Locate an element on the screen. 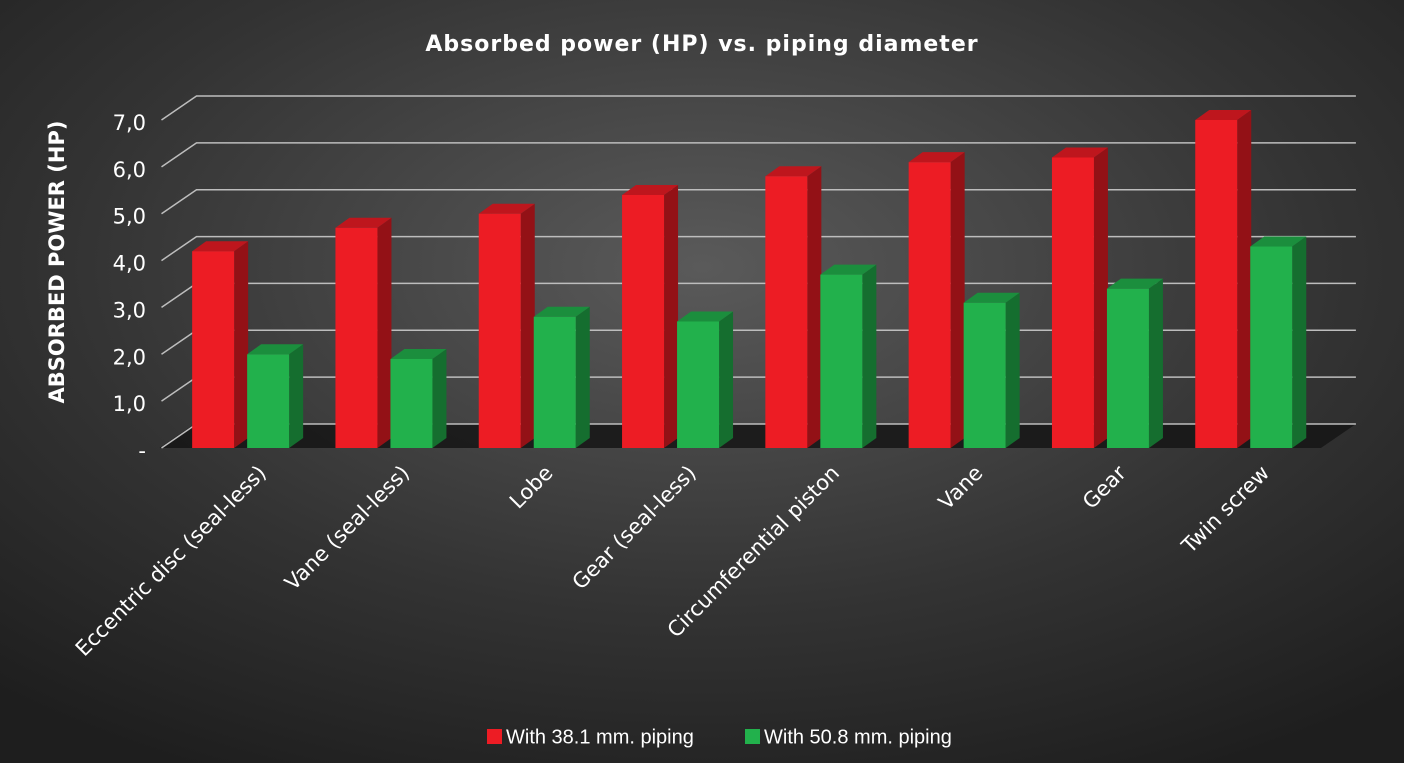 The width and height of the screenshot is (1404, 763). y-tick-label: 2,0 is located at coordinates (129, 357).